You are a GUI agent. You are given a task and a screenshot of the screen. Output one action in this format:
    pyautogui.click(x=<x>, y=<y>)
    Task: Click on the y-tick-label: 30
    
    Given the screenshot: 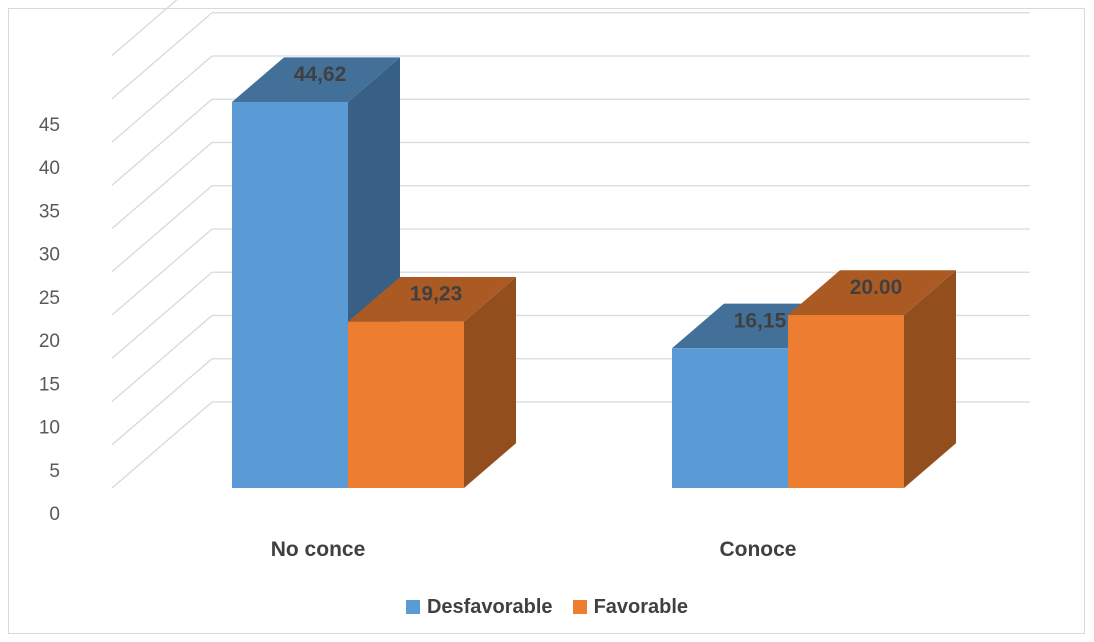 What is the action you would take?
    pyautogui.click(x=49, y=255)
    